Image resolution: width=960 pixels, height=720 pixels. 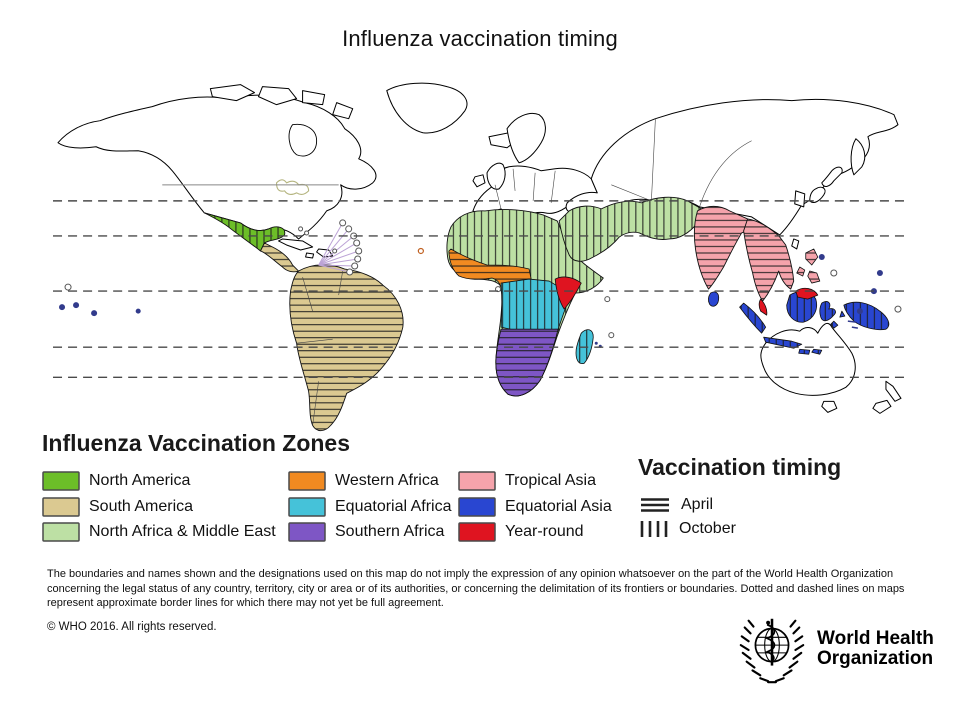 What do you see at coordinates (61, 507) in the screenshot?
I see `swatch-south-america` at bounding box center [61, 507].